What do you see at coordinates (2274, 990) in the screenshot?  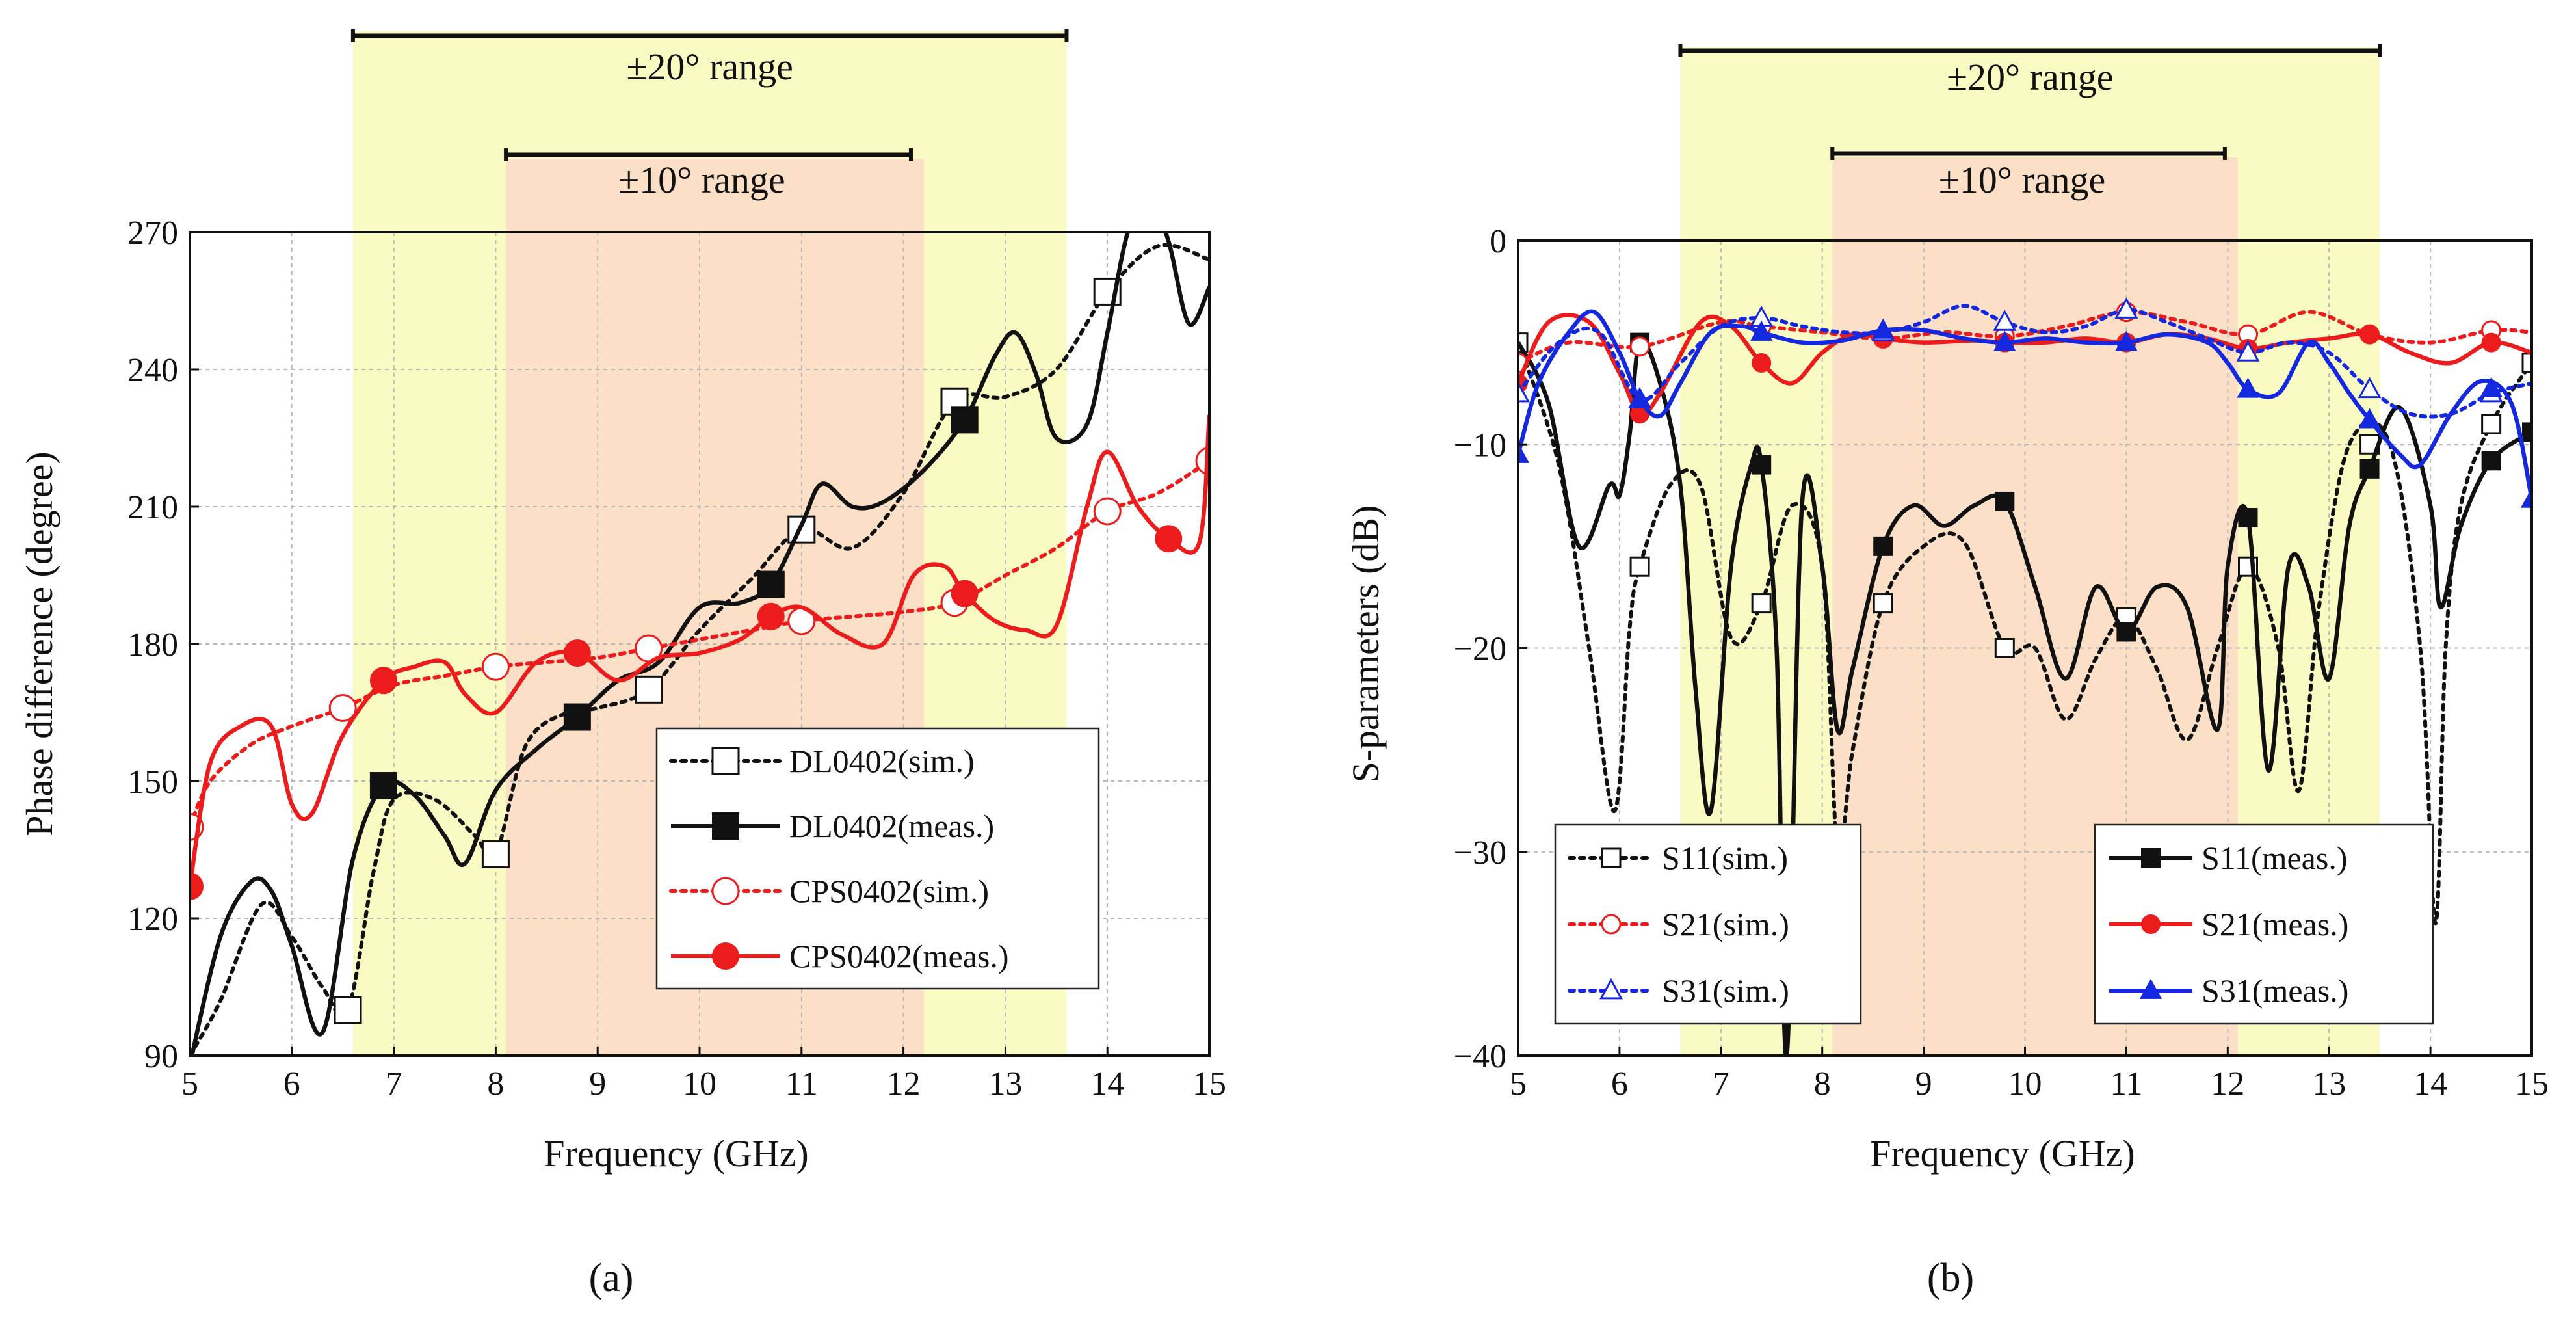 I see `chart-b-legend-label-5: S31(meas.)` at bounding box center [2274, 990].